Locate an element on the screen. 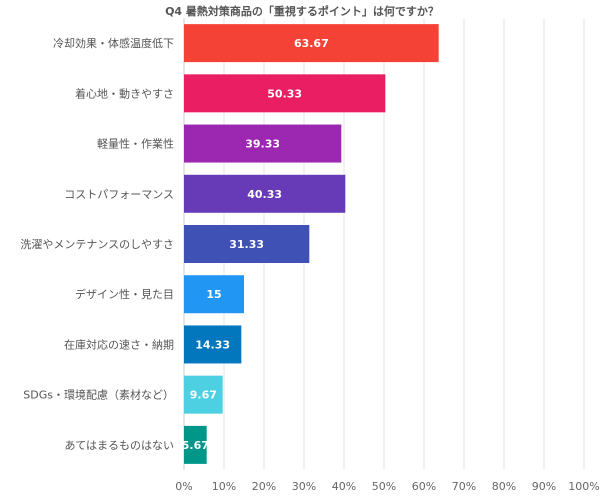  bar-value-label: 15 is located at coordinates (213, 294).